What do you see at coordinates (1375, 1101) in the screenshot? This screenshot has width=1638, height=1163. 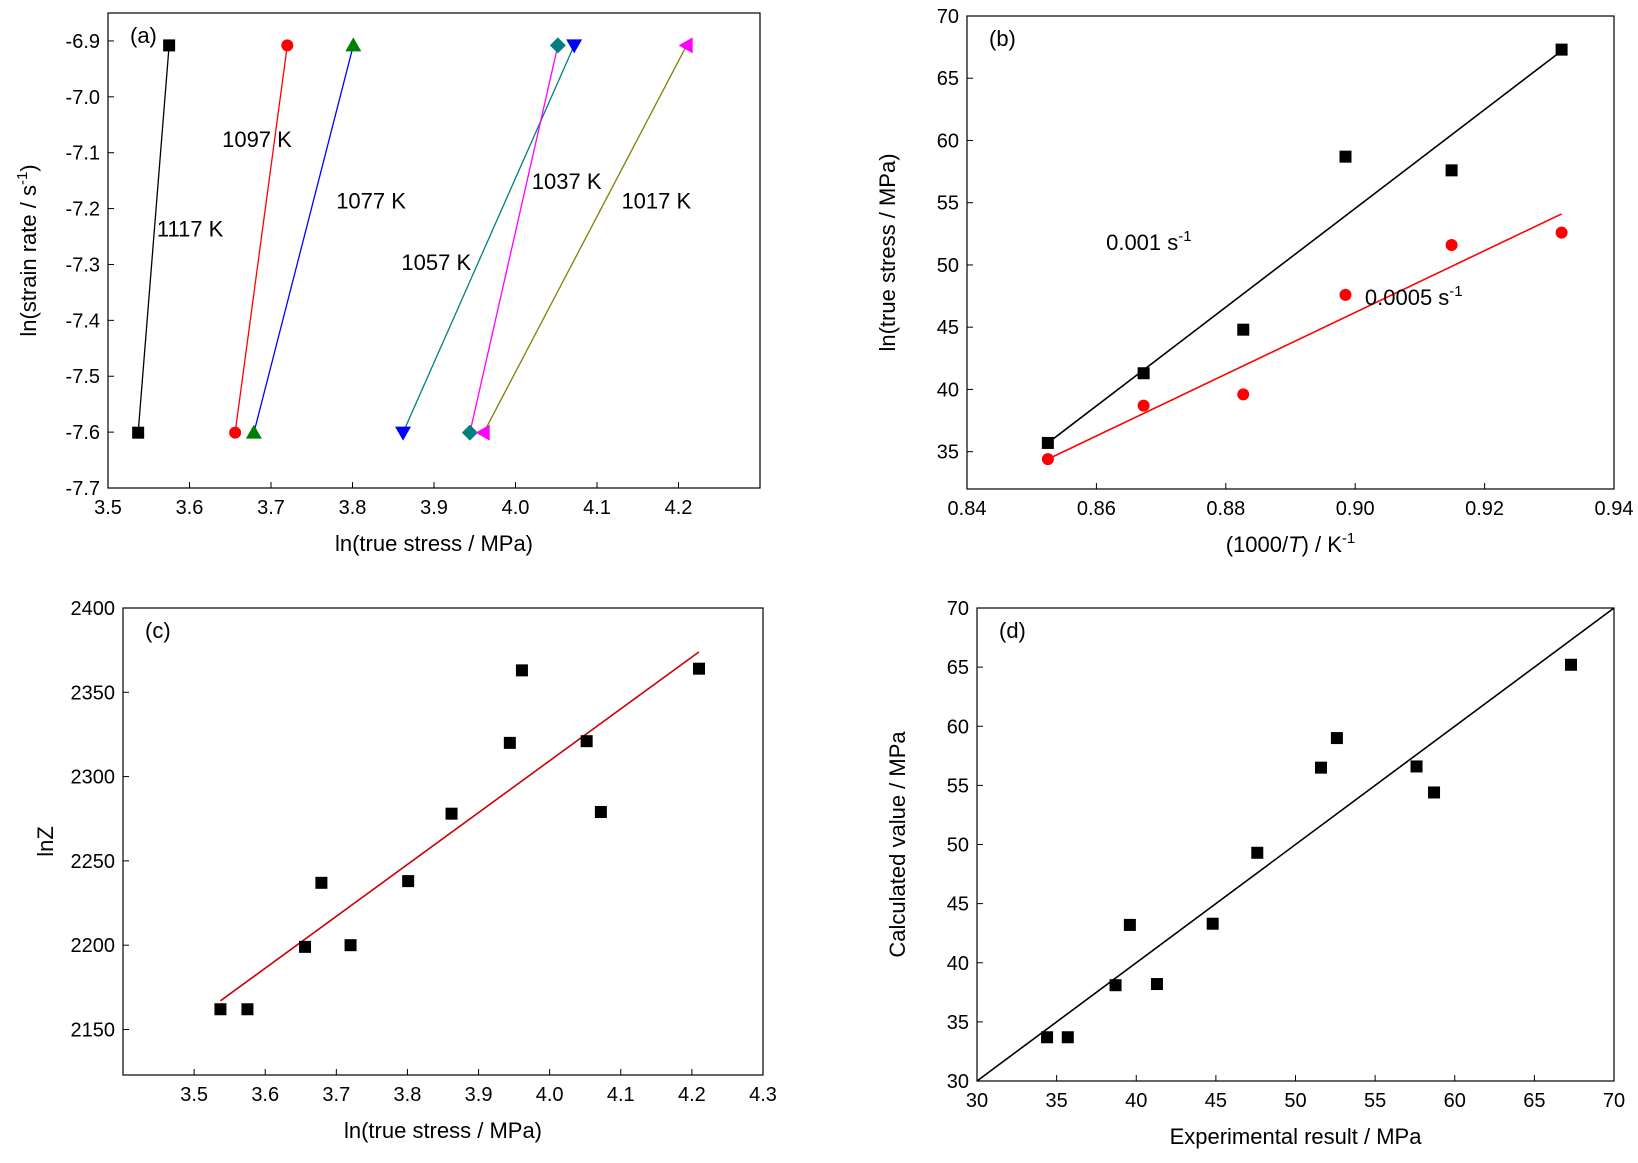 I see `x-tick-label: 55` at bounding box center [1375, 1101].